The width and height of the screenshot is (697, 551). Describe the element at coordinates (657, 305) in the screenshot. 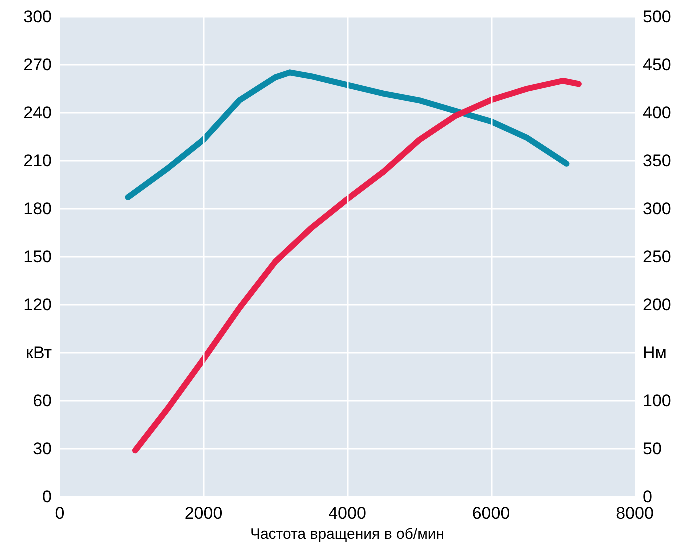

I see `y2-tick-label: 200` at that location.